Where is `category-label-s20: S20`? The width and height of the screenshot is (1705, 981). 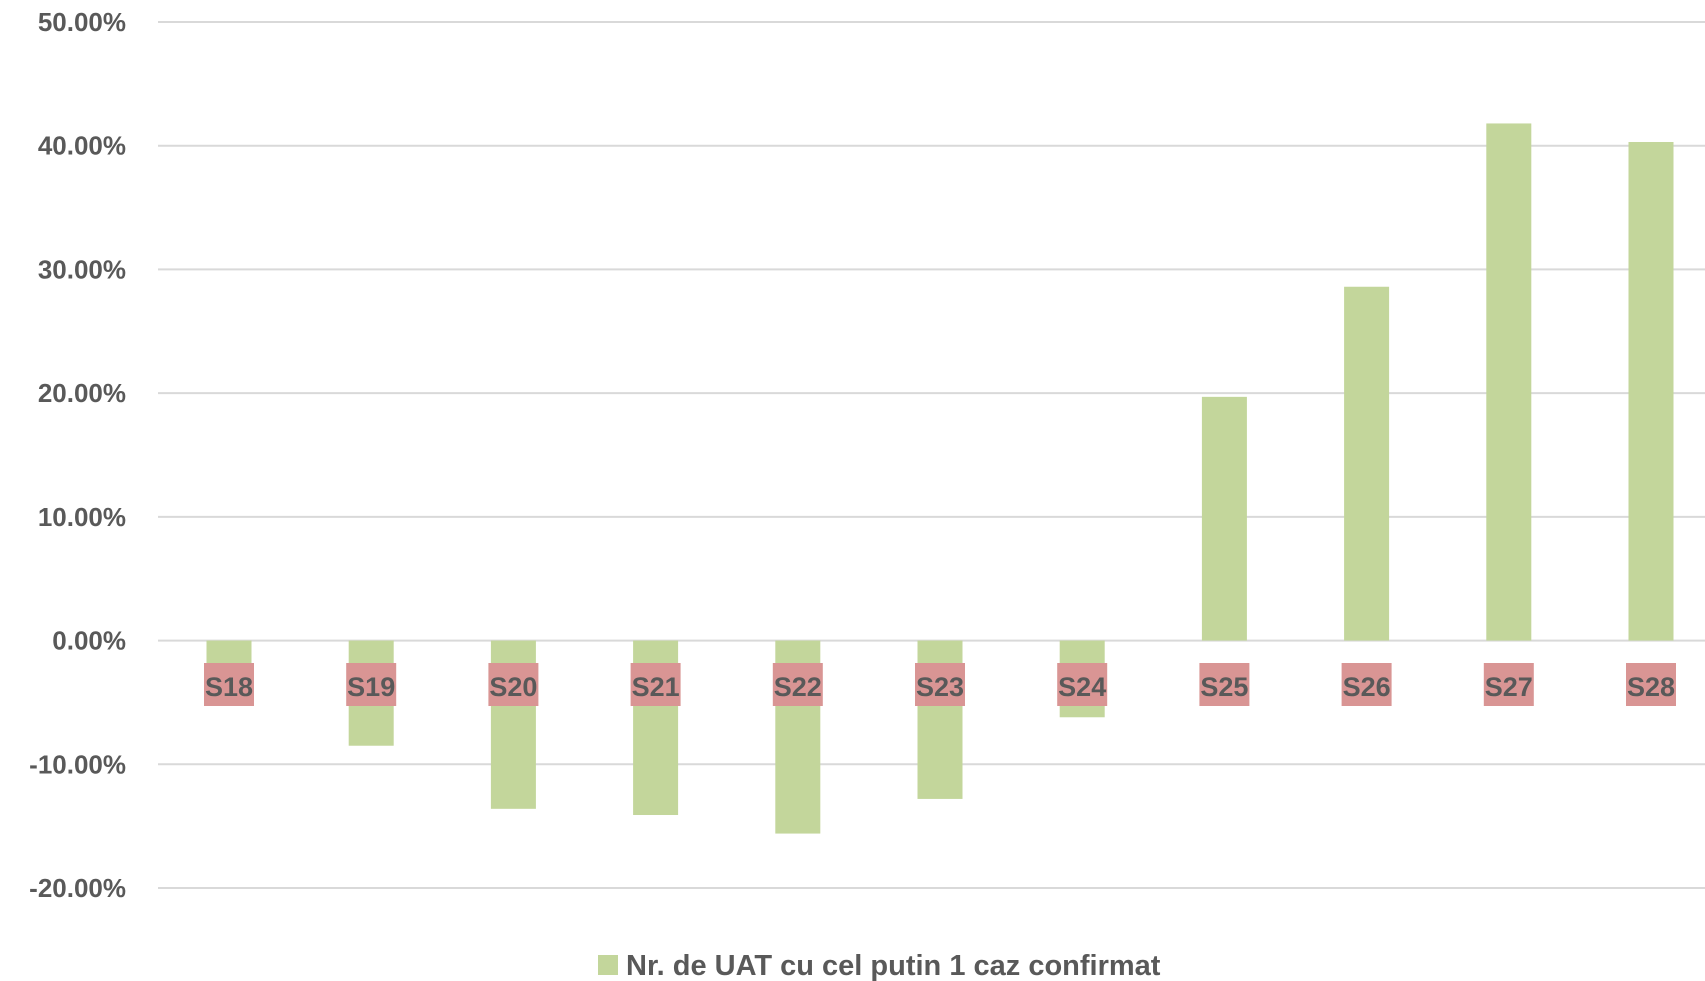
category-label-s20: S20 is located at coordinates (513, 684).